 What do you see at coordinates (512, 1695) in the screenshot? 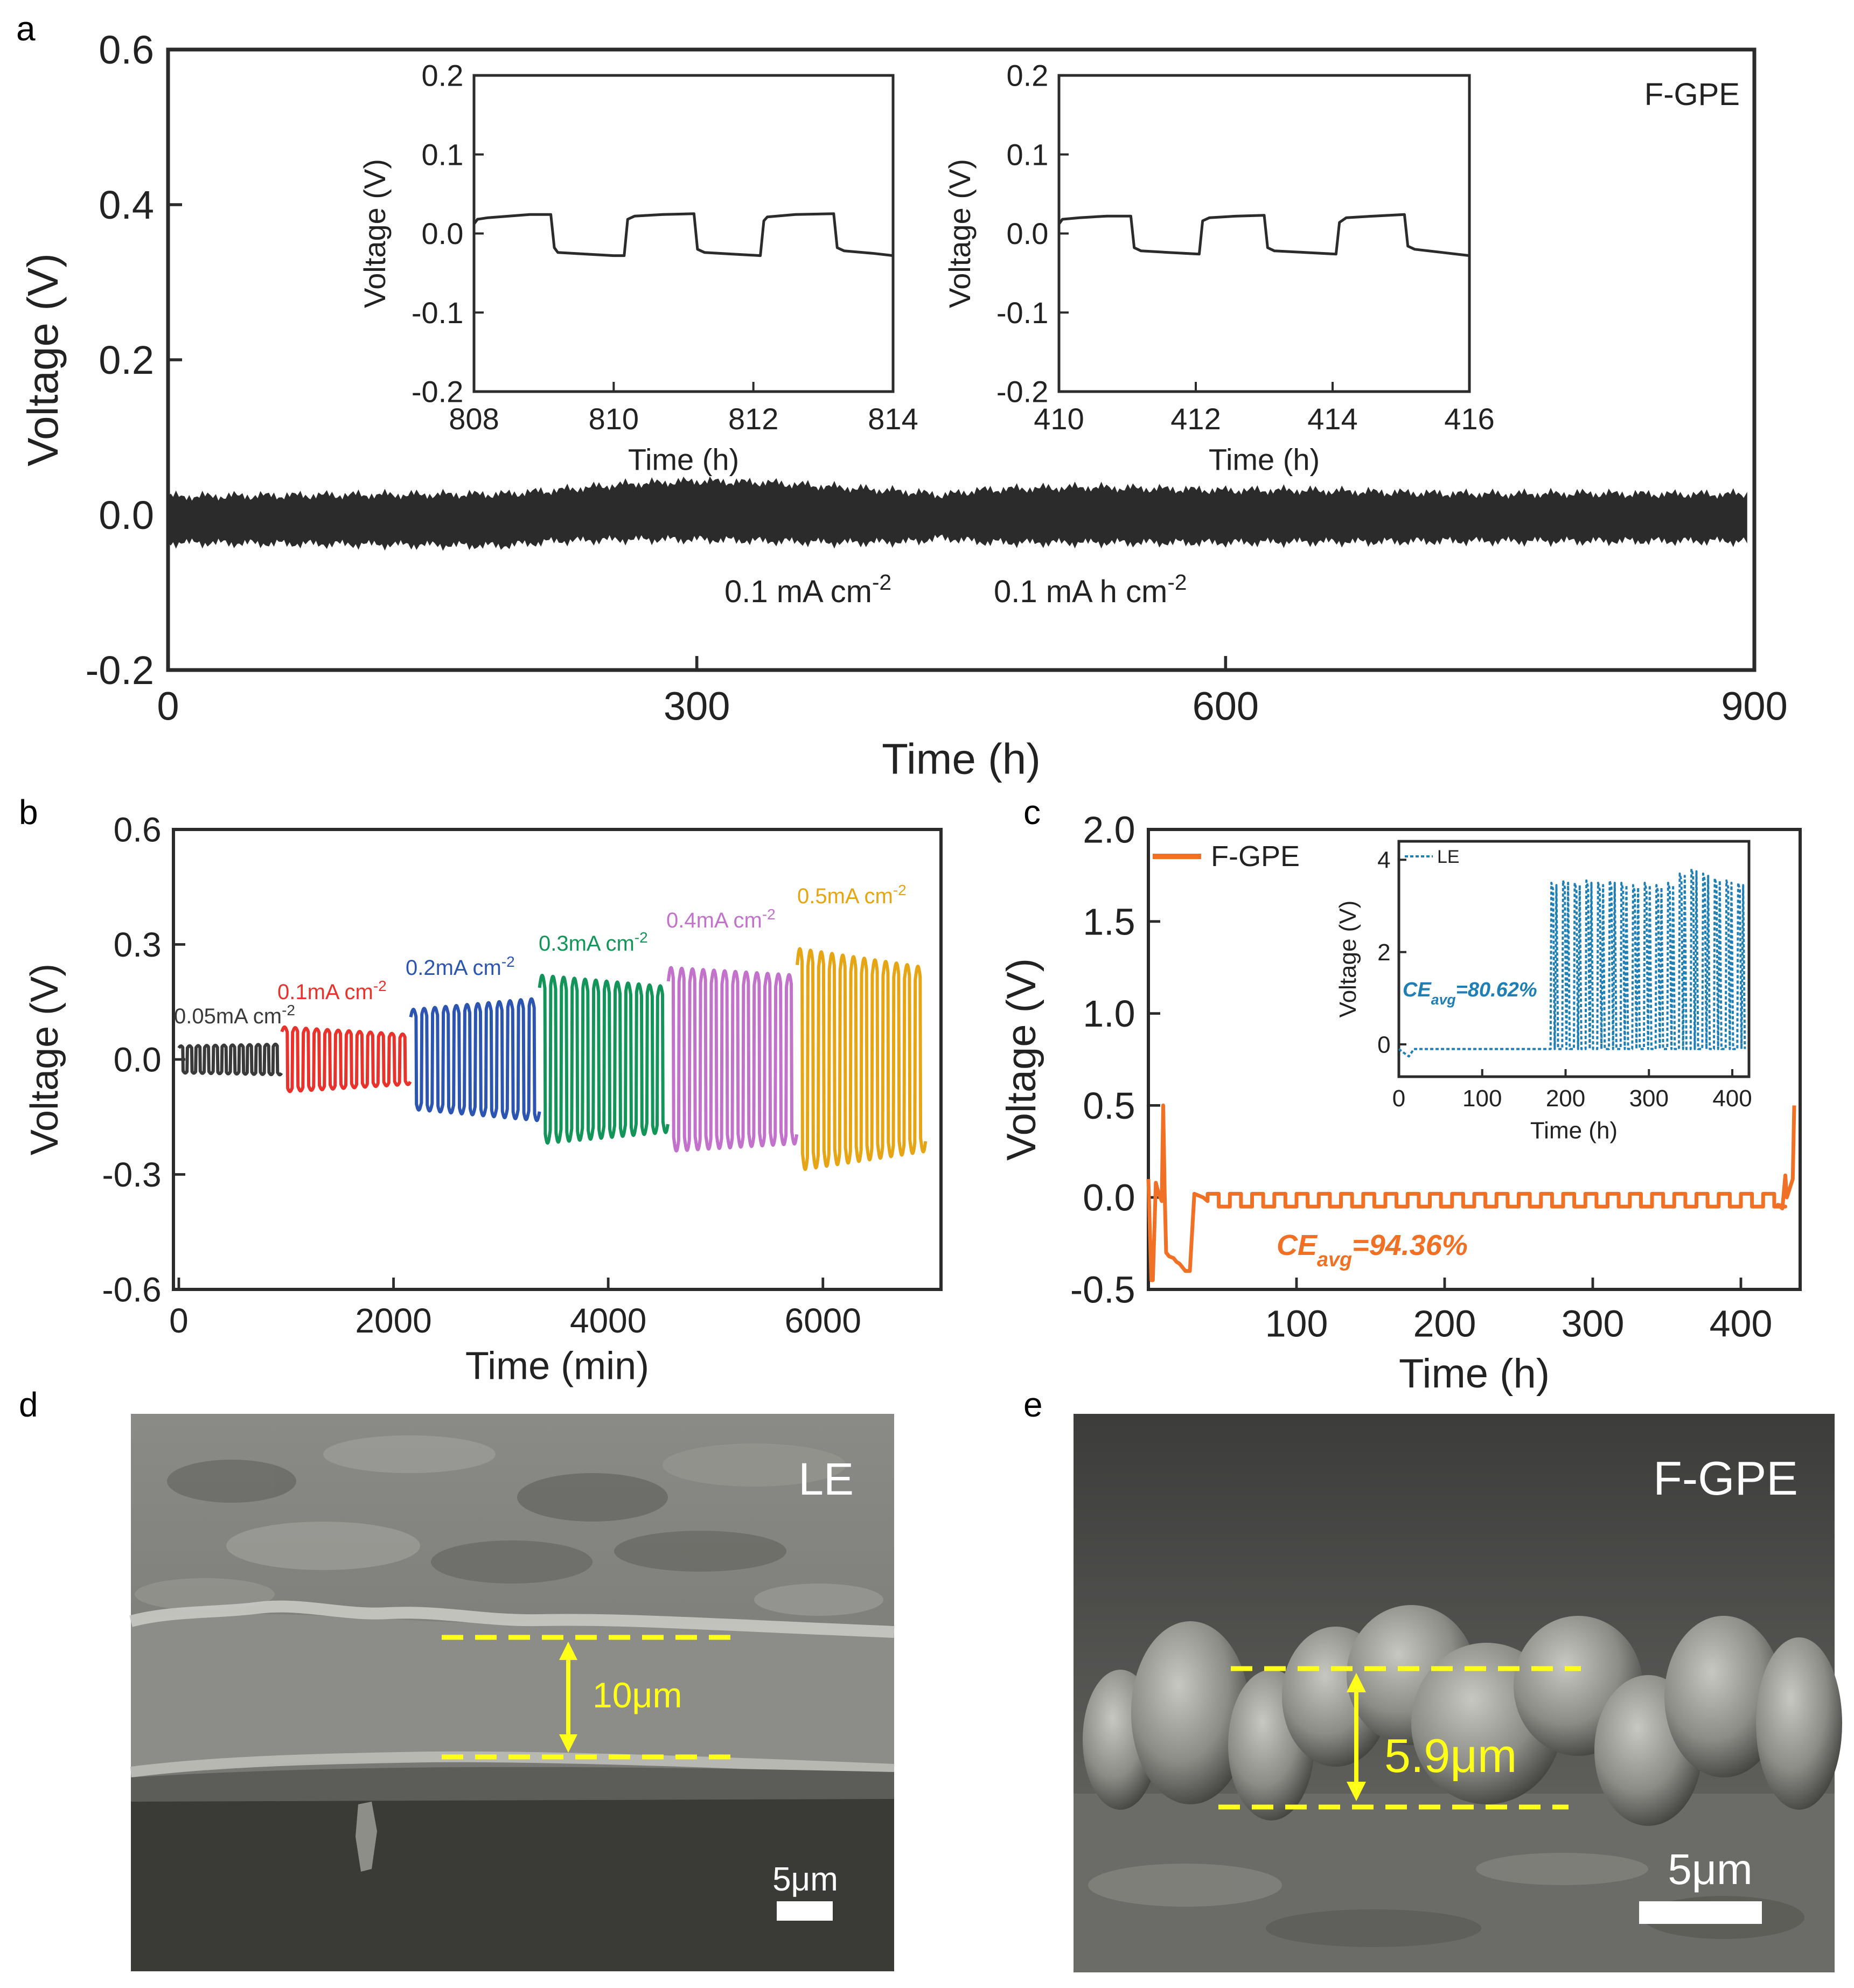
I see `sem-d-cross-section` at bounding box center [512, 1695].